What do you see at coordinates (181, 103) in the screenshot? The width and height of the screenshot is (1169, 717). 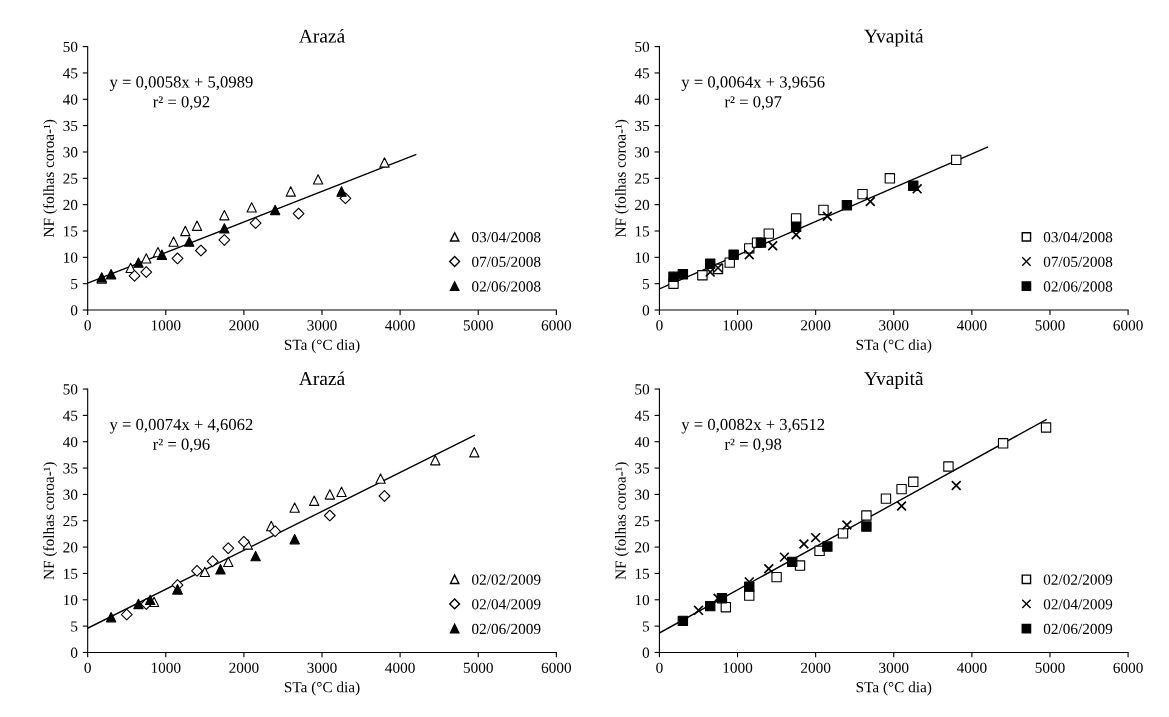 I see `annotation: r² = 0,92` at bounding box center [181, 103].